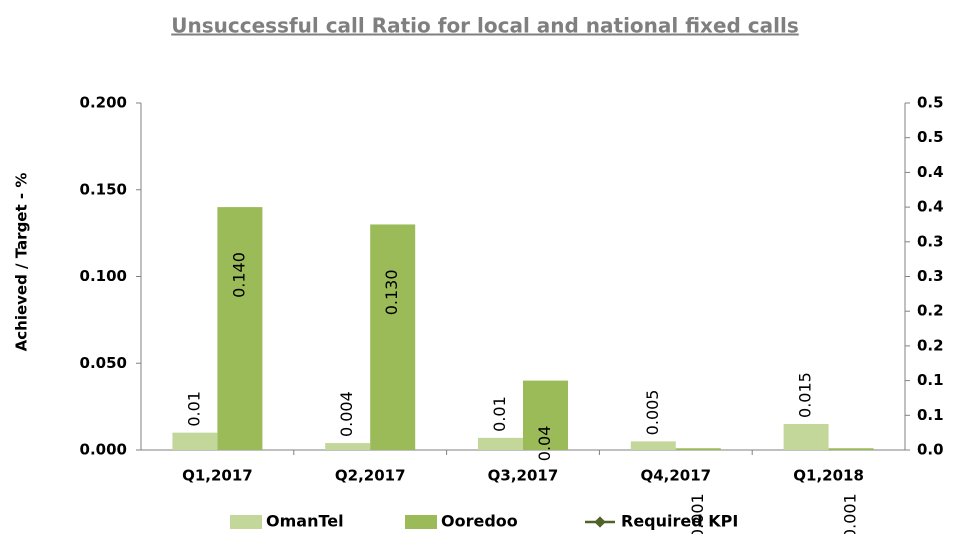 The width and height of the screenshot is (956, 534). Describe the element at coordinates (675, 476) in the screenshot. I see `x-tick-label: Q4,2017` at that location.